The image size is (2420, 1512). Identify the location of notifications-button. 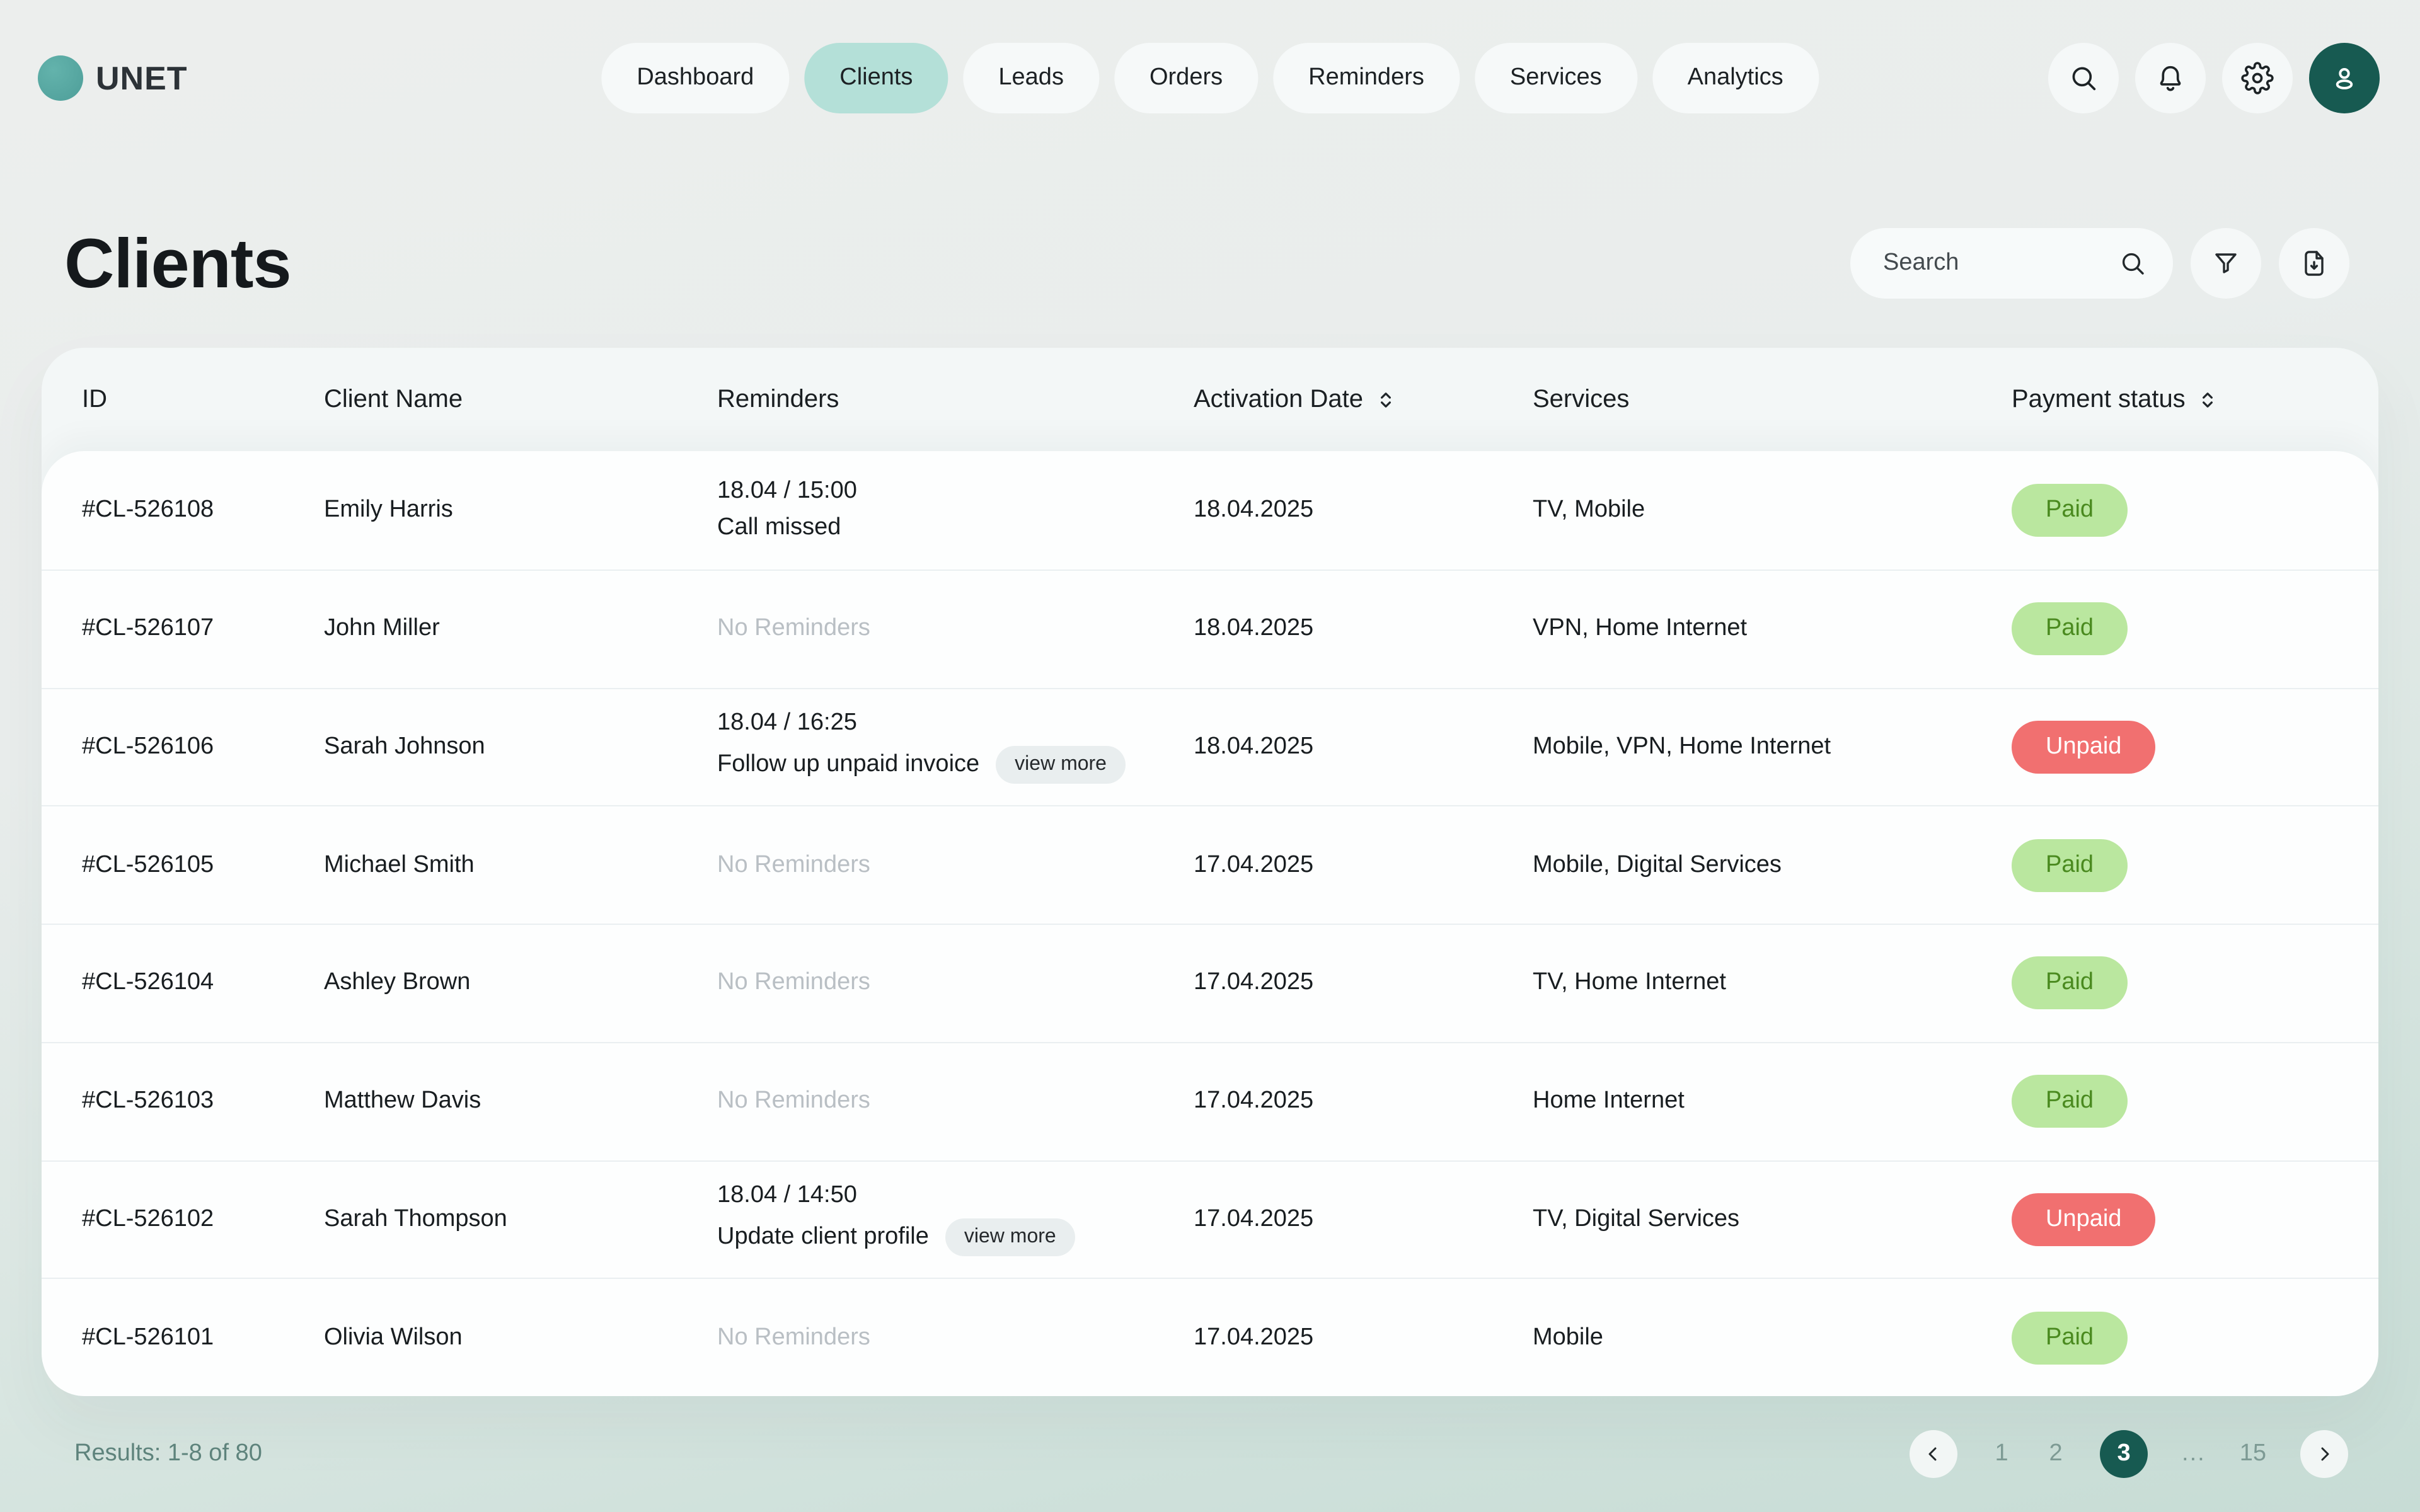
(2170, 78).